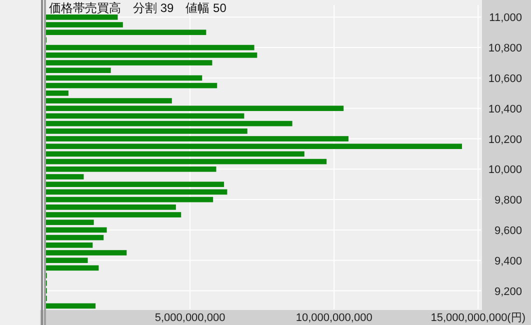 The image size is (531, 325). I want to click on y-tick-label: 9,800, so click(508, 200).